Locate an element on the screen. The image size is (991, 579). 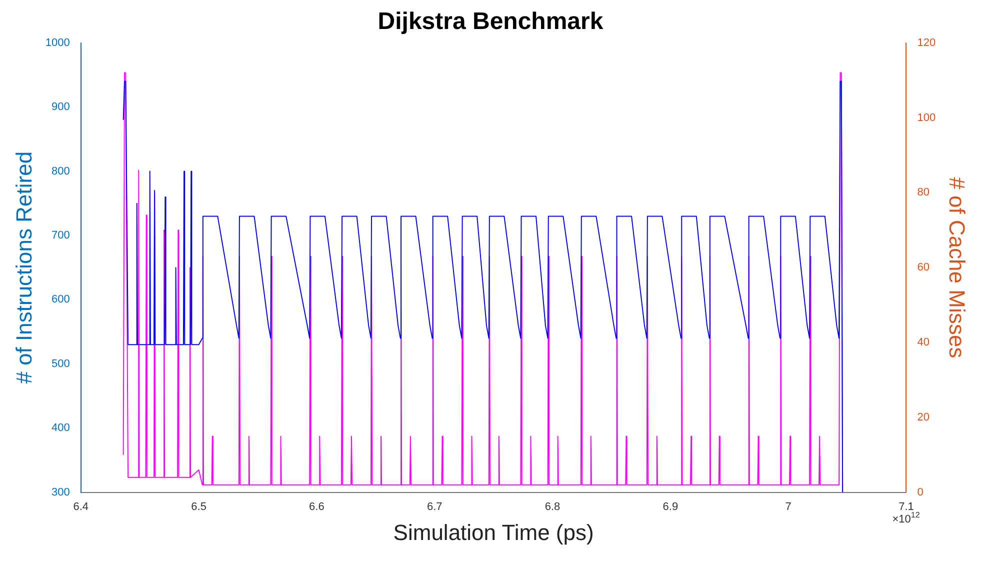
x-tick-label: 6.7 is located at coordinates (434, 507).